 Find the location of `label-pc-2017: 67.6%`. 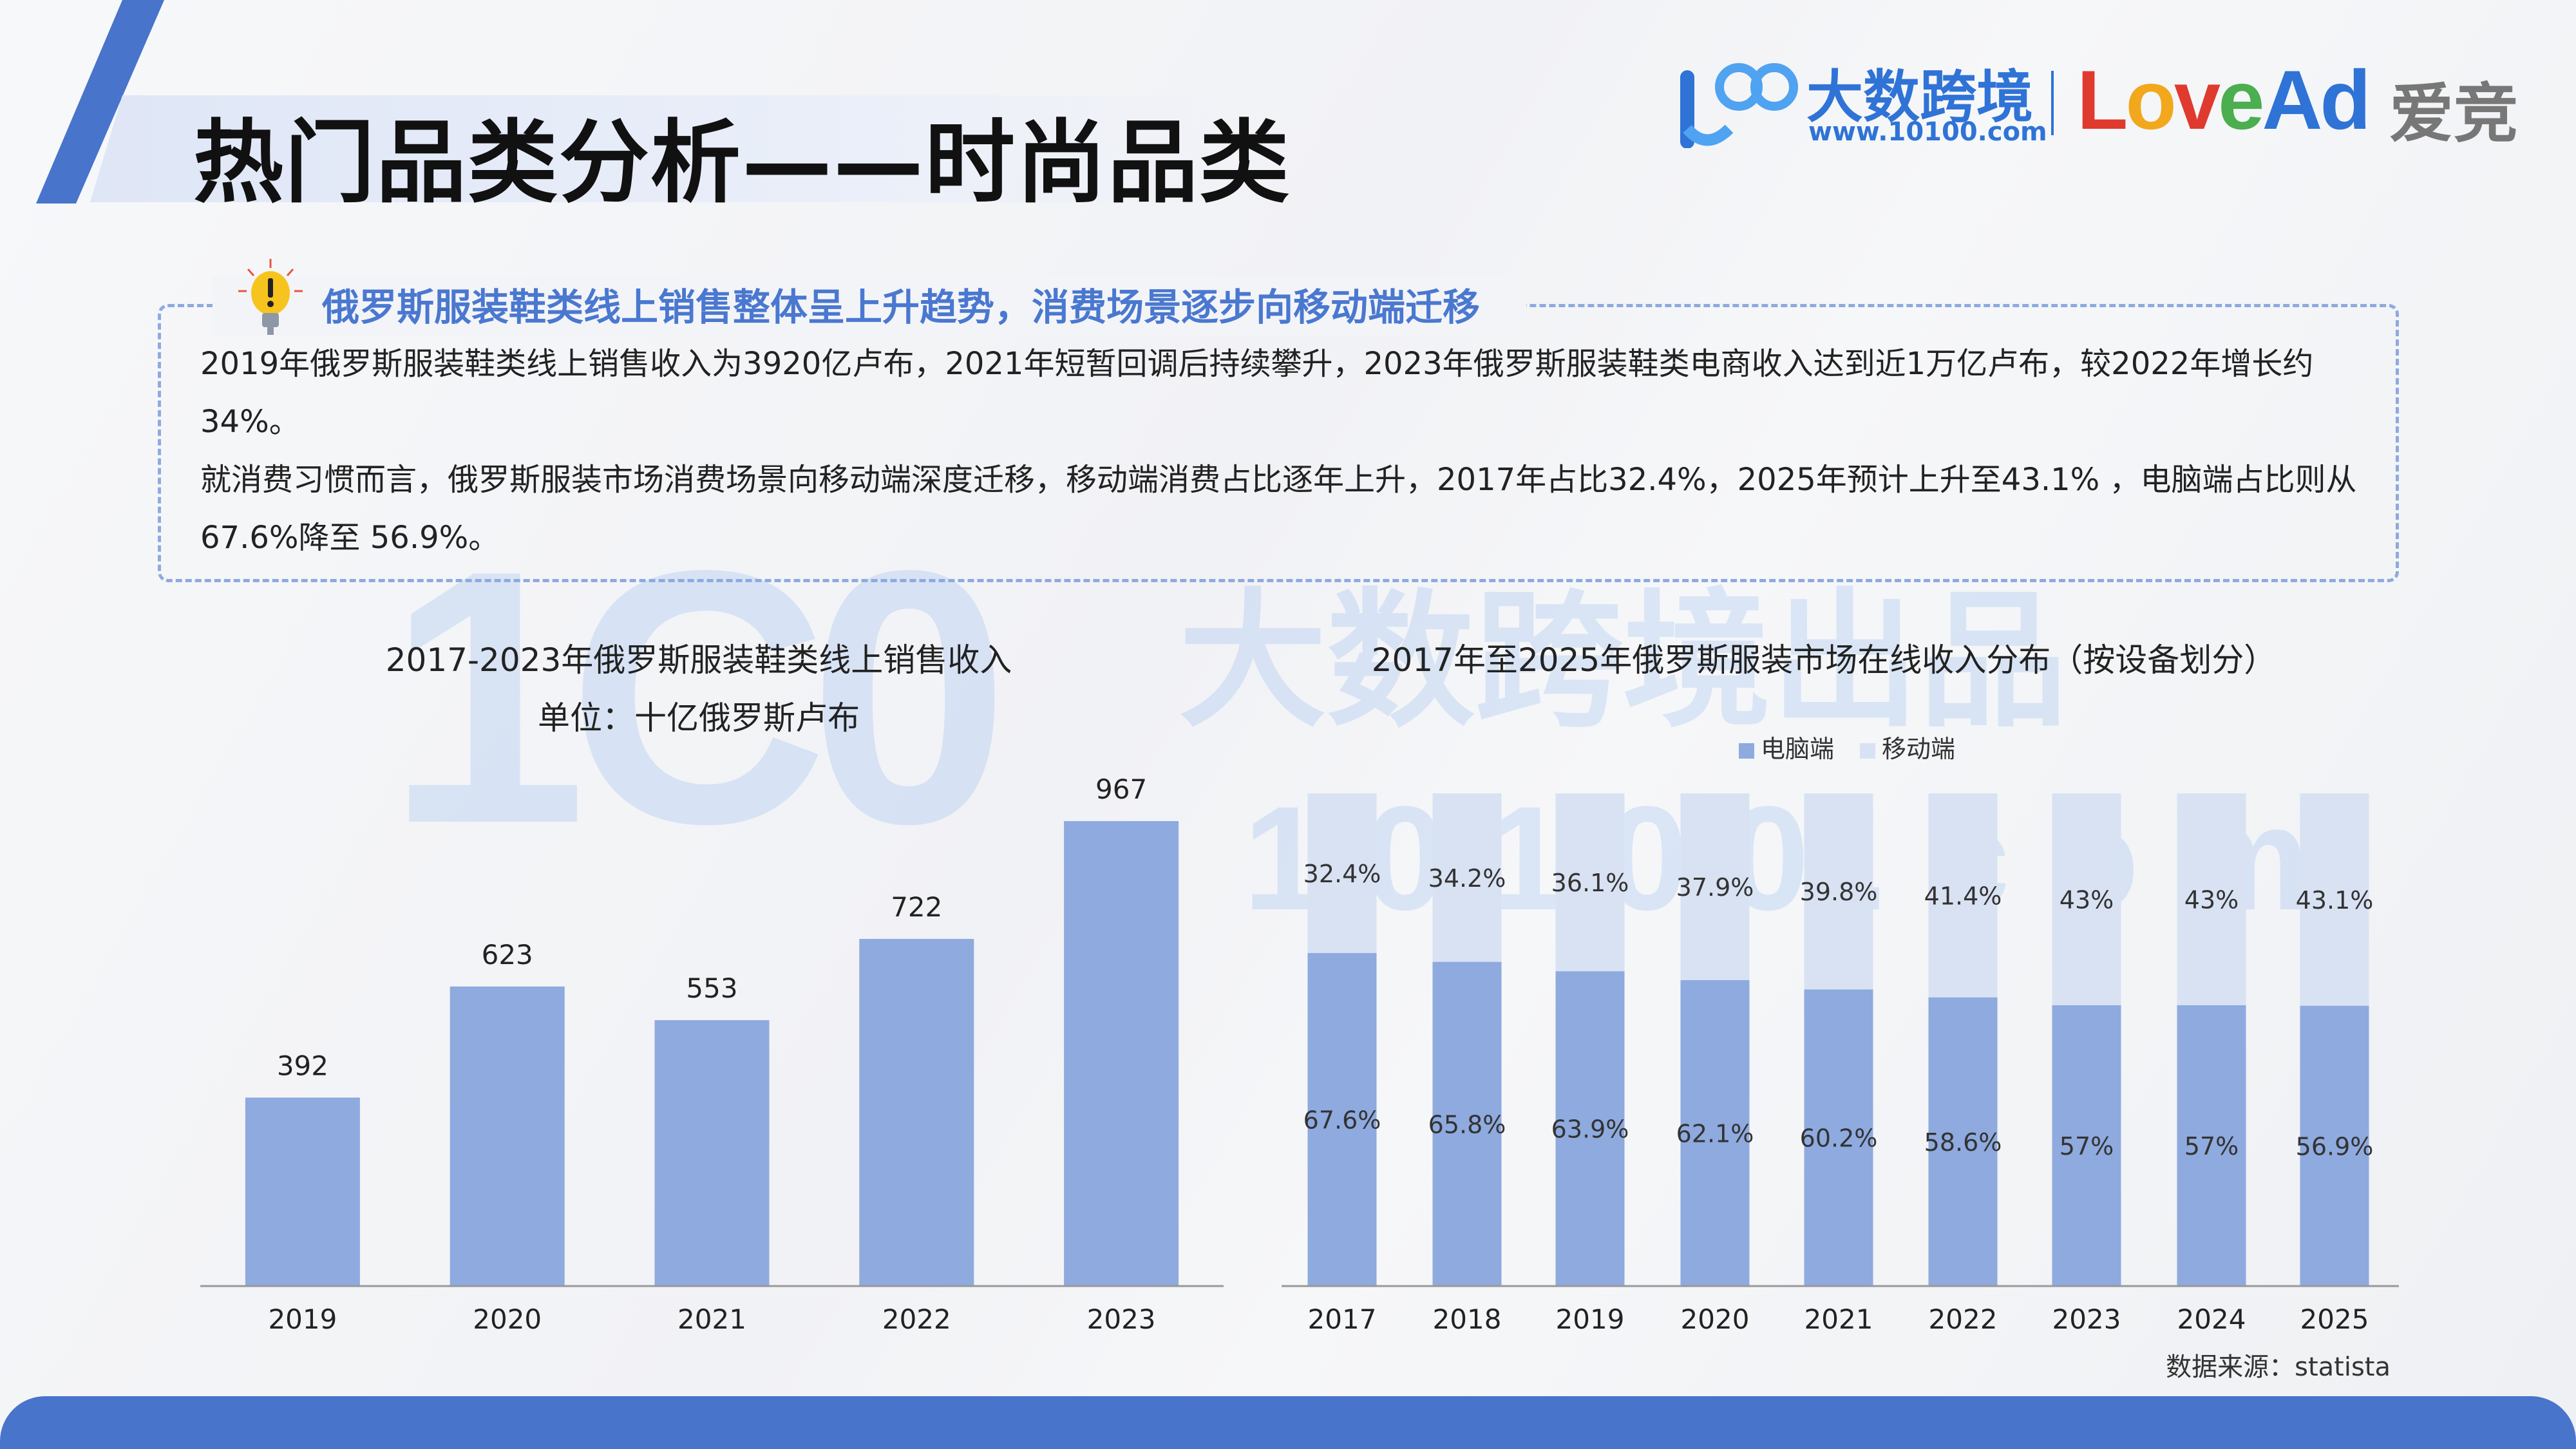

label-pc-2017: 67.6% is located at coordinates (1342, 1120).